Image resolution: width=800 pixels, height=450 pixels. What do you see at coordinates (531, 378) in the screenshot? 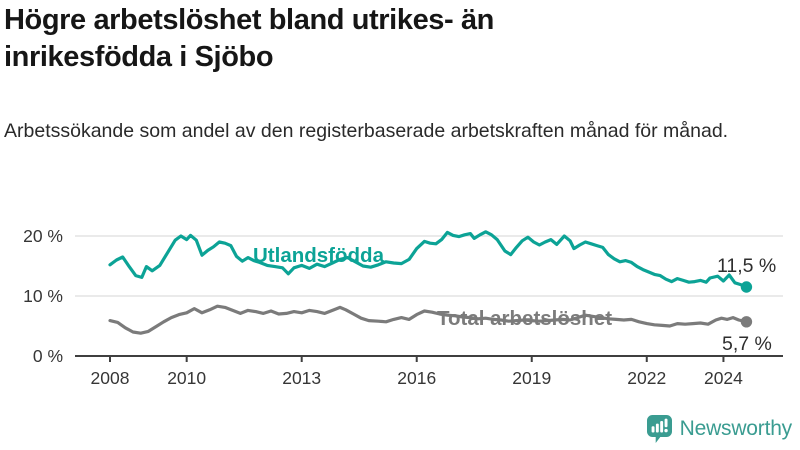
I see `x-tick-label-2019: 2019` at bounding box center [531, 378].